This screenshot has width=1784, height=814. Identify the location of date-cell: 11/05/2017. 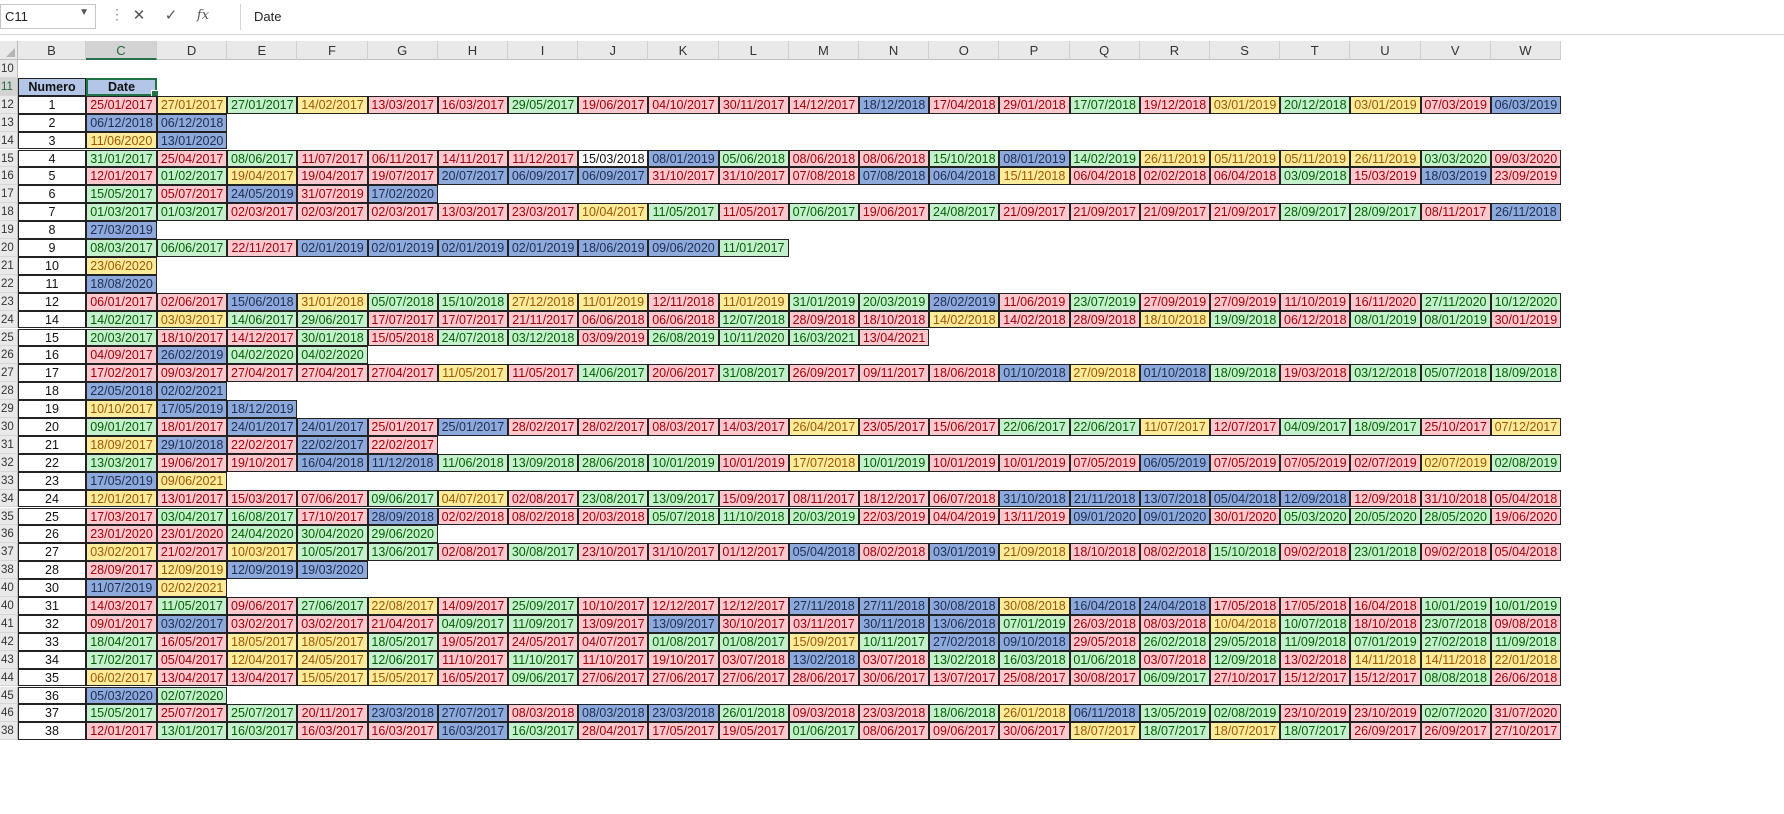
(753, 212).